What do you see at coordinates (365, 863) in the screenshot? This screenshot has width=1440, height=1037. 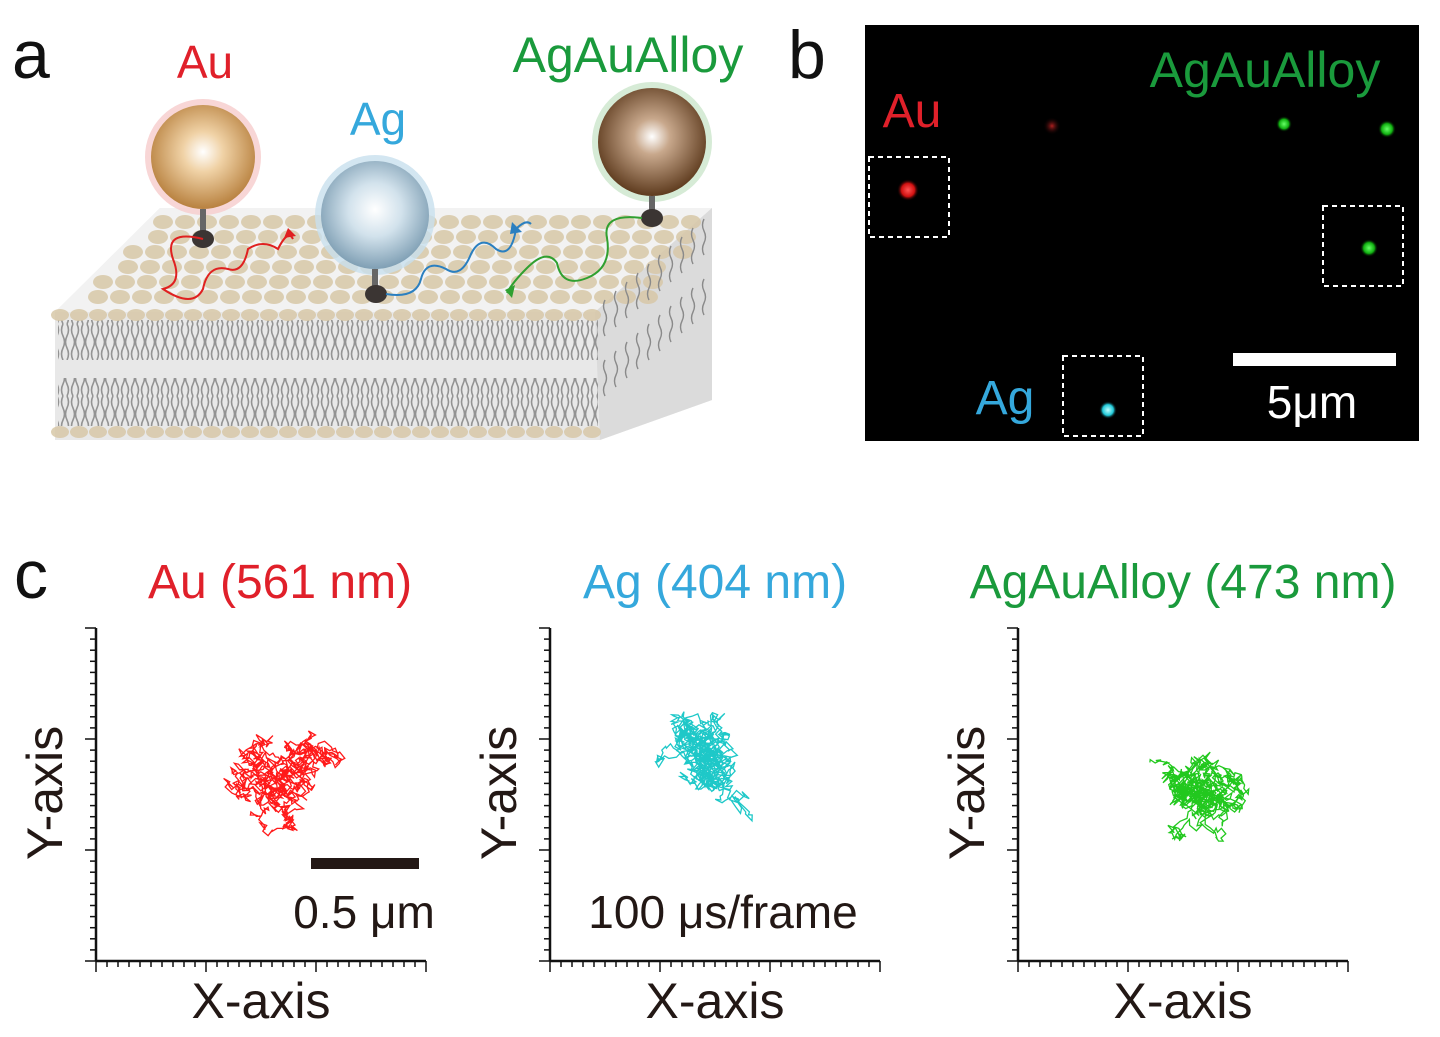 I see `trace-scale-bar` at bounding box center [365, 863].